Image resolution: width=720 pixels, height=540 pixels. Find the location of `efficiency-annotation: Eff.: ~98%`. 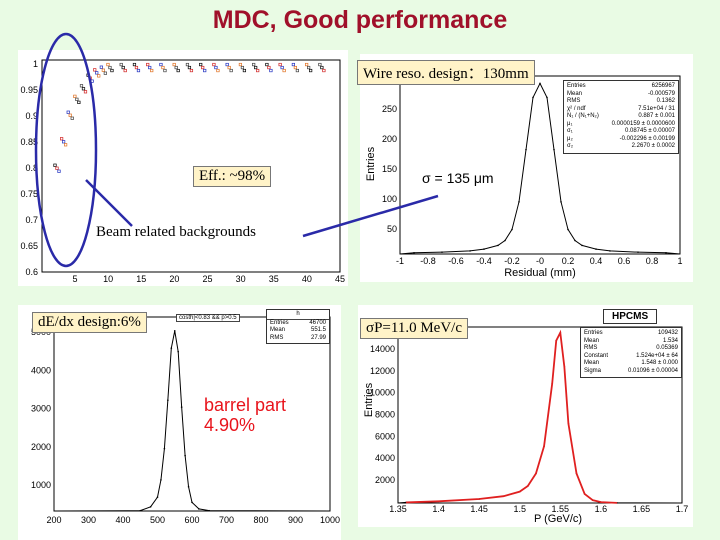

efficiency-annotation: Eff.: ~98% is located at coordinates (232, 176).